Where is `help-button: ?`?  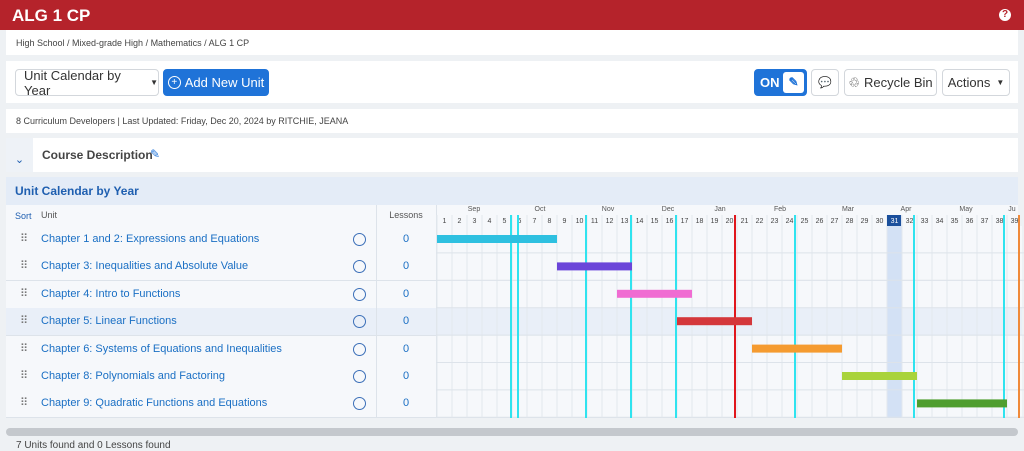 help-button: ? is located at coordinates (1005, 15).